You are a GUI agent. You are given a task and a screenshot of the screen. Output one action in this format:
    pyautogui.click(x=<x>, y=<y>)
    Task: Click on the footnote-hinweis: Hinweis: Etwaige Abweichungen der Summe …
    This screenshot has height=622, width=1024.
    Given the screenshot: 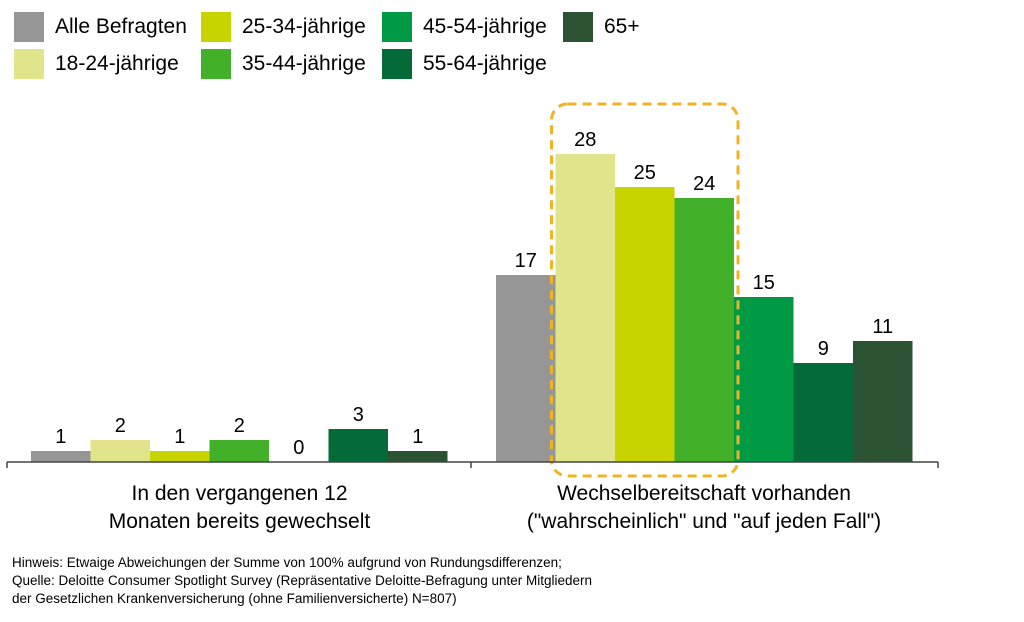 What is the action you would take?
    pyautogui.click(x=287, y=562)
    